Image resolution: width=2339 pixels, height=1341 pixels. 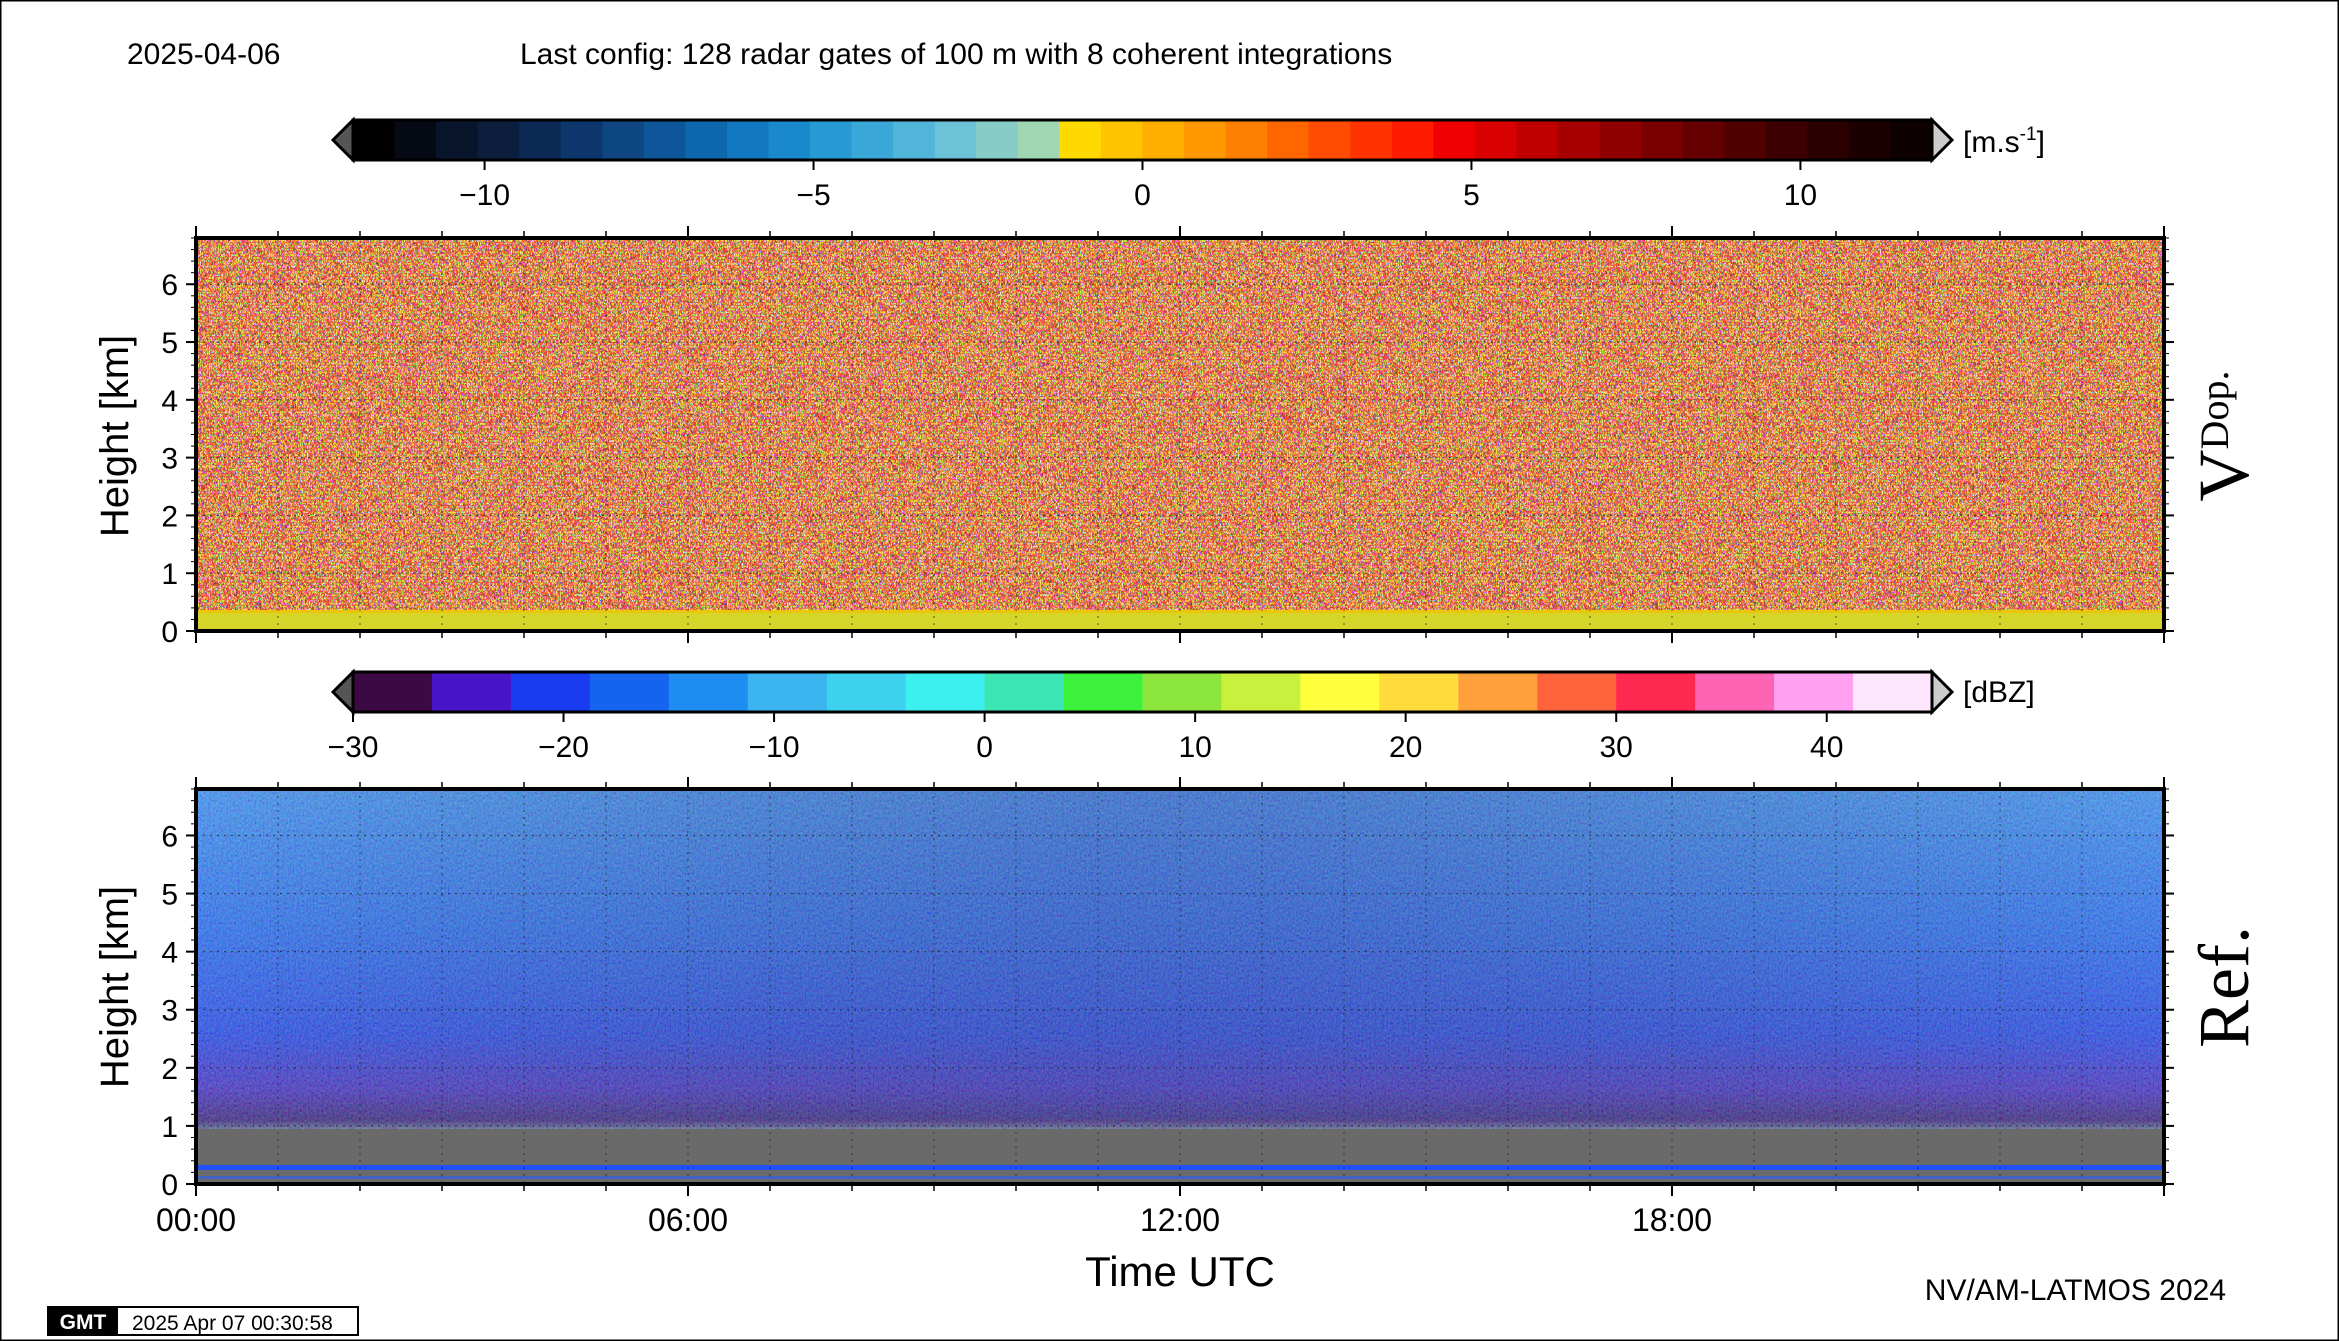 What do you see at coordinates (2224, 987) in the screenshot?
I see `reflectivity-panel-label: Ref.` at bounding box center [2224, 987].